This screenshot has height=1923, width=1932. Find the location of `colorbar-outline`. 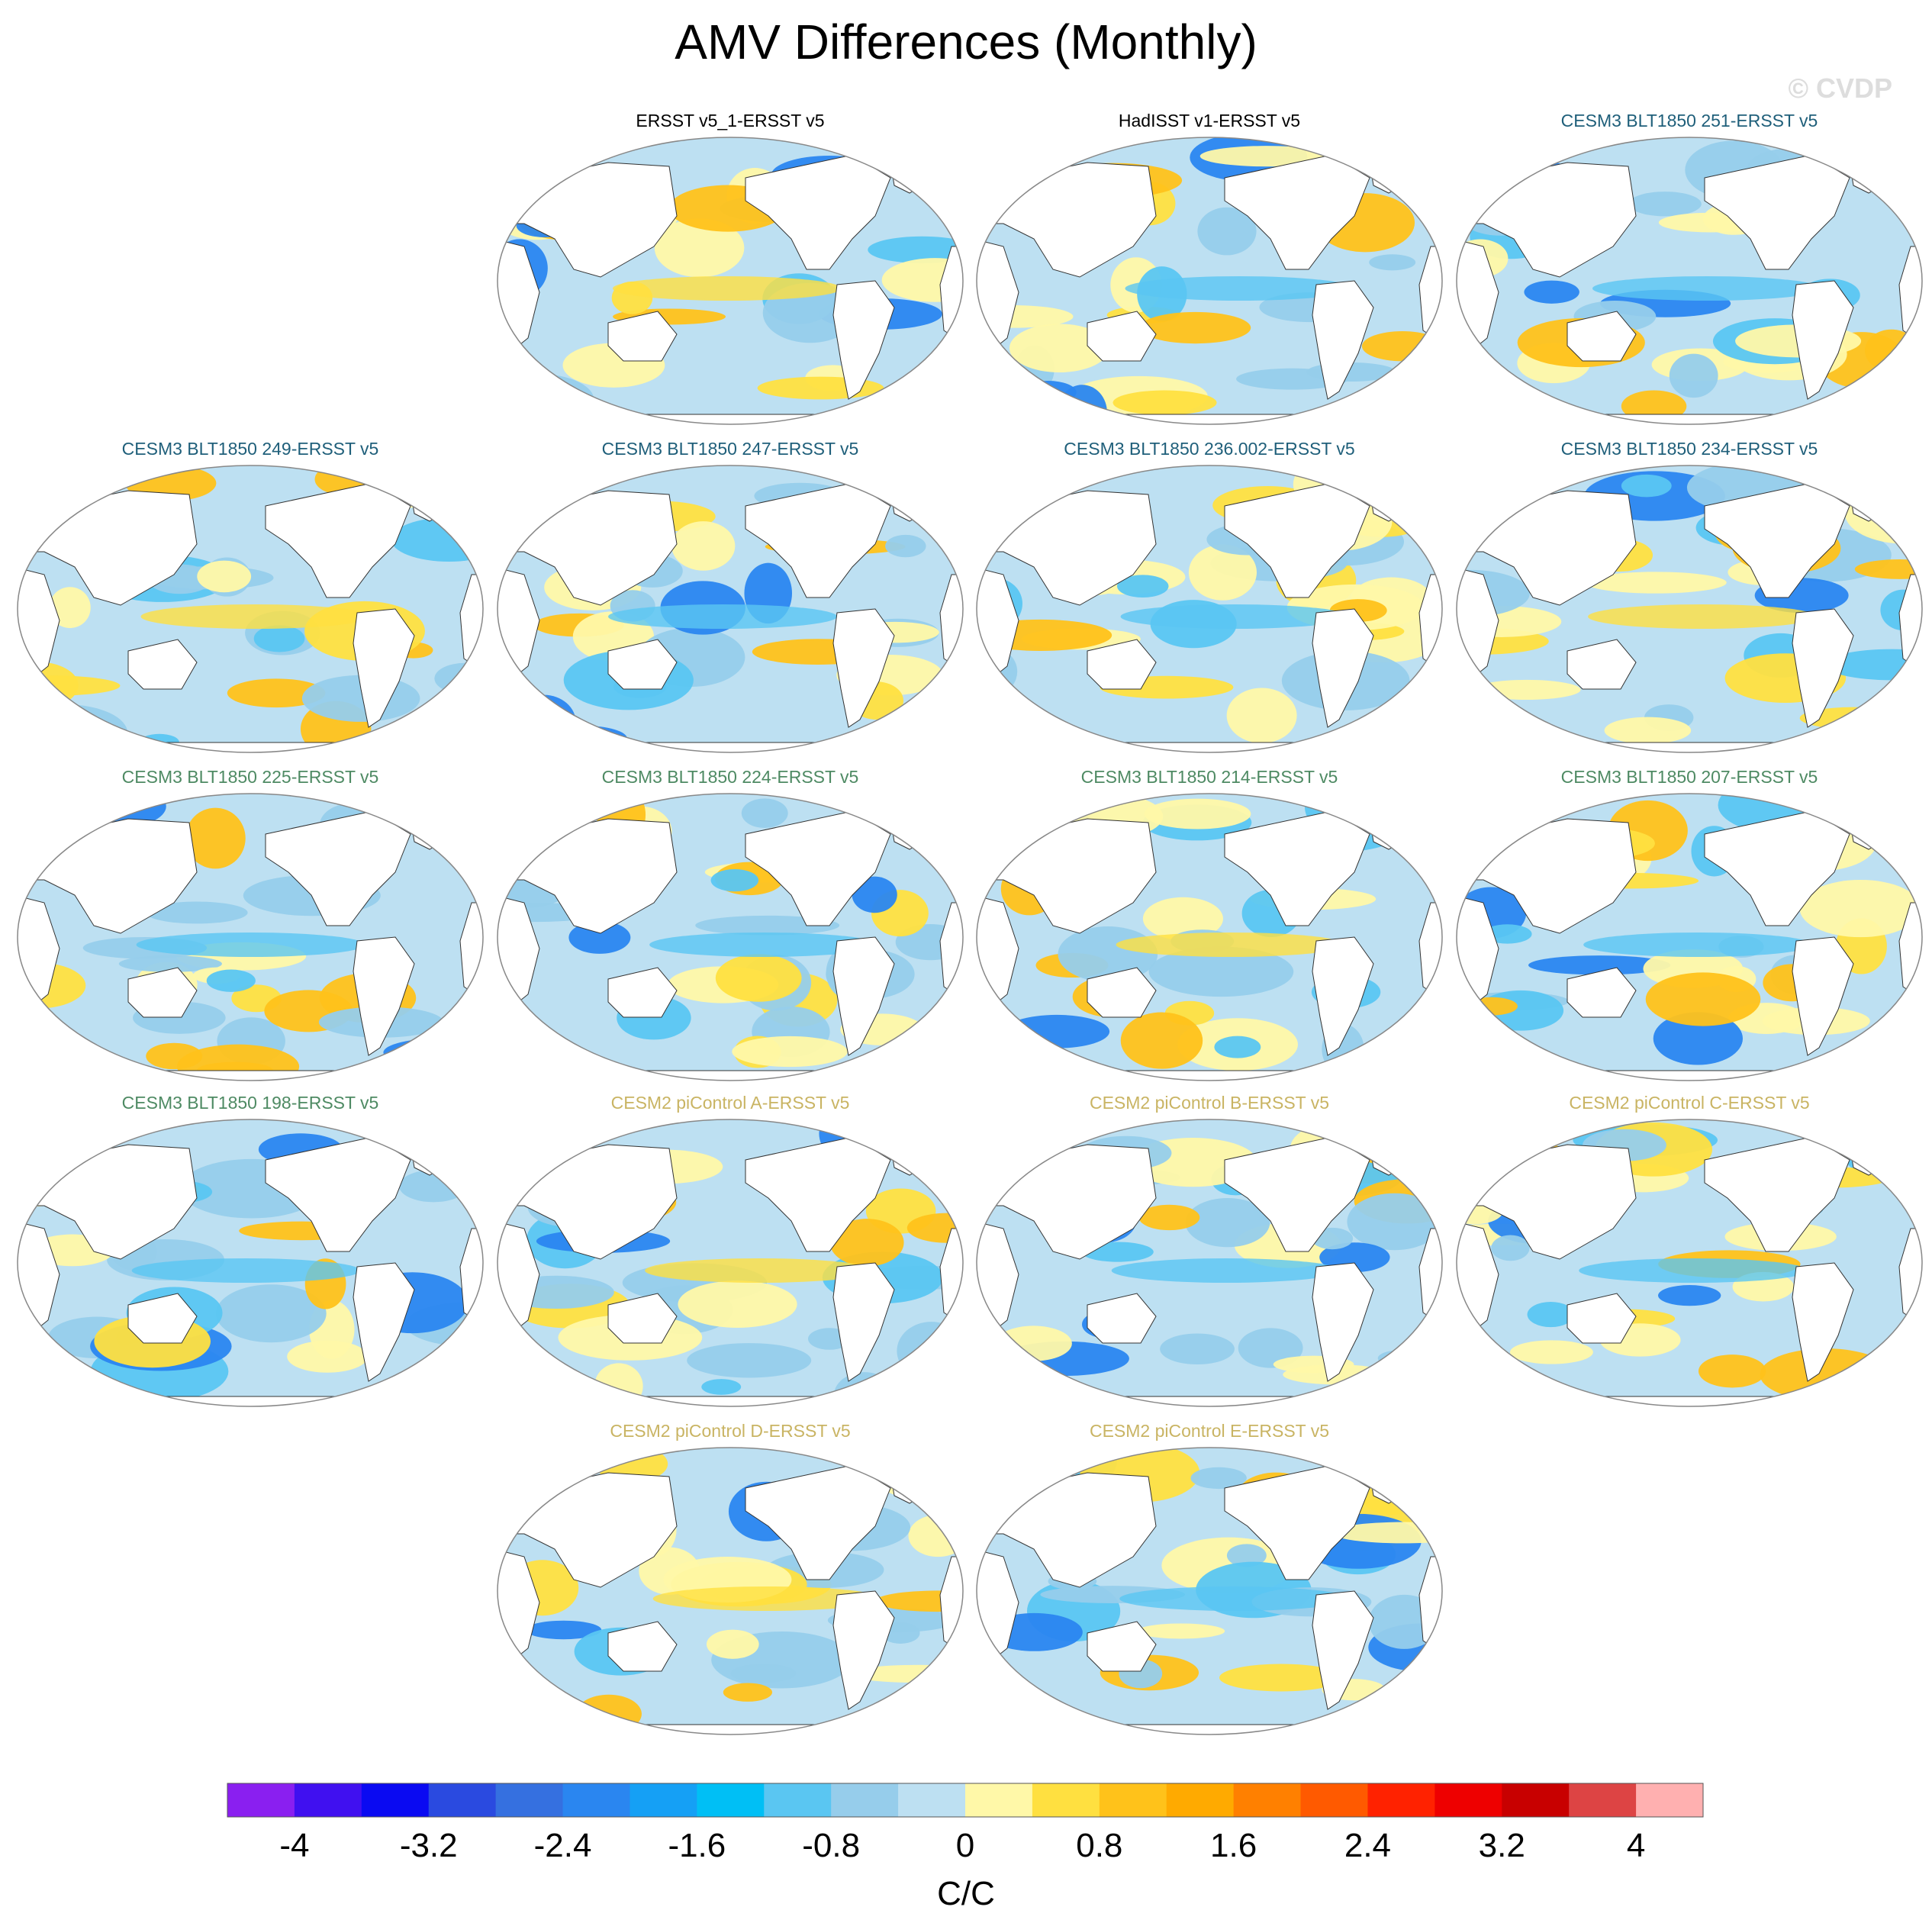

colorbar-outline is located at coordinates (965, 1800).